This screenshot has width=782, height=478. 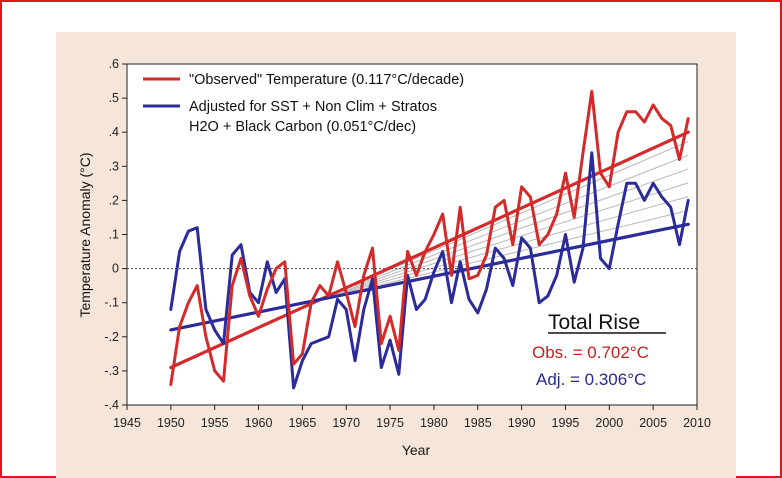 What do you see at coordinates (114, 166) in the screenshot?
I see `y-tick-label: .3` at bounding box center [114, 166].